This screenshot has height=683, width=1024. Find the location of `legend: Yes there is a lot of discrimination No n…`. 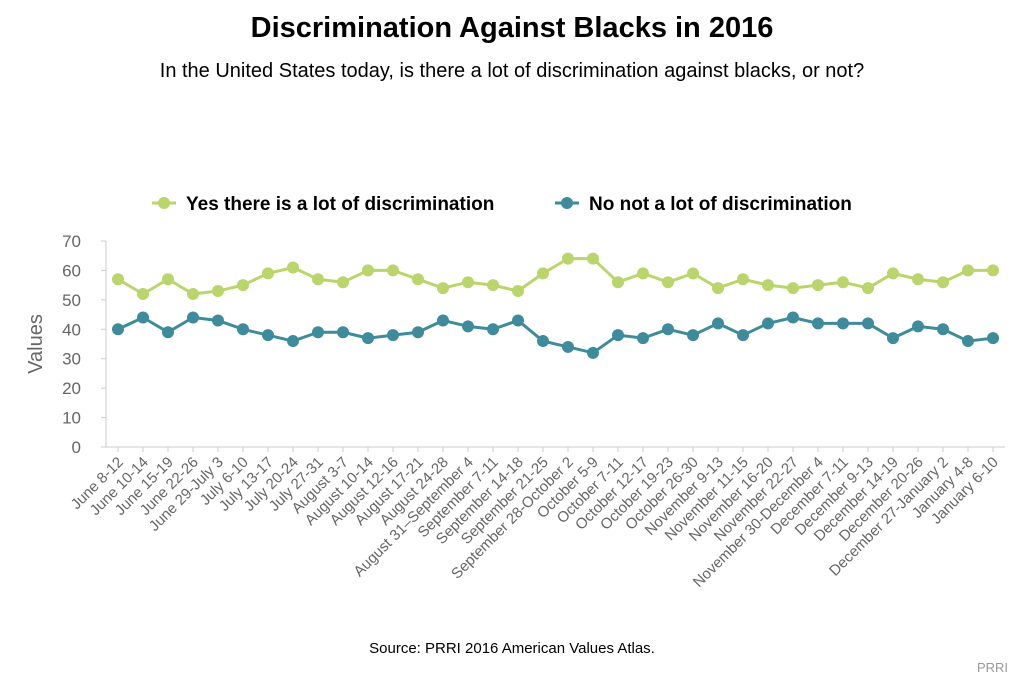

legend: Yes there is a lot of discrimination No n… is located at coordinates (502, 204).